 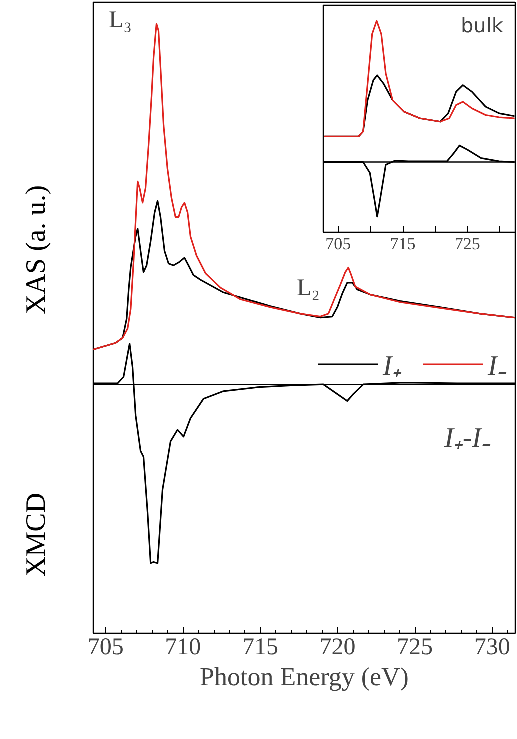 I want to click on y-axis-title: XAS (a. u.), so click(x=36, y=250).